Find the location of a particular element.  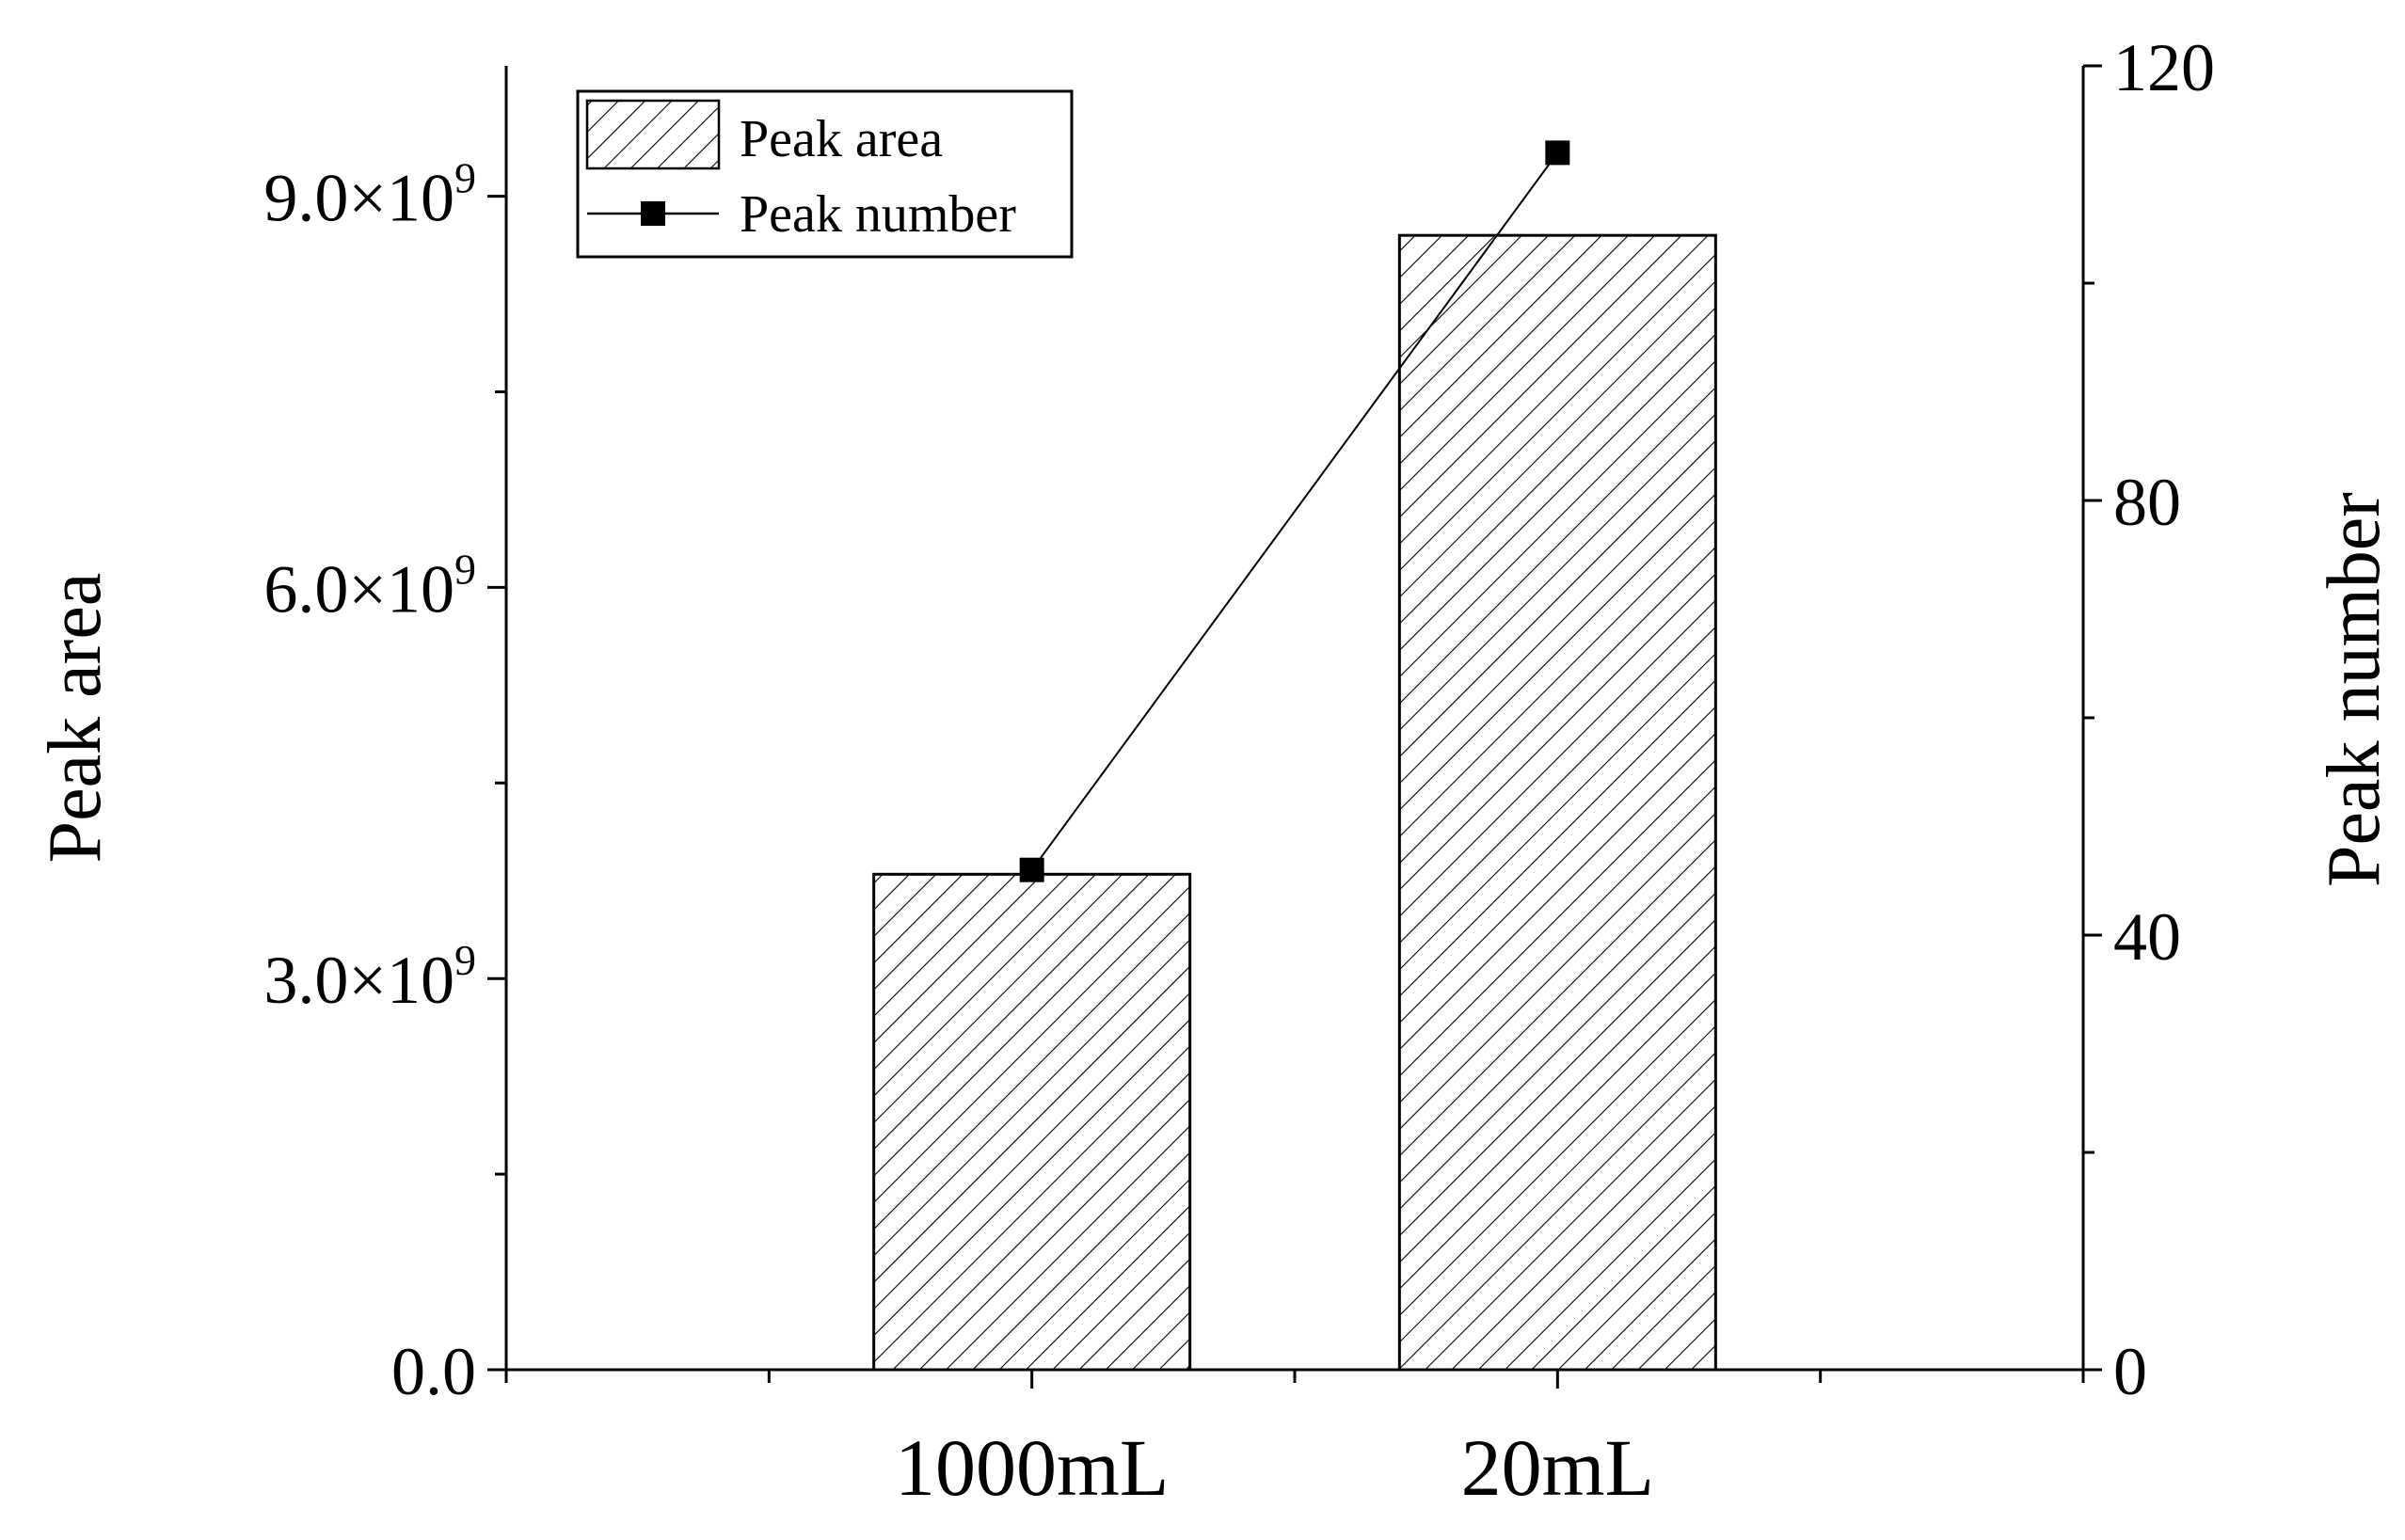

y-tick-label: 3.0×10⁹ is located at coordinates (369, 977).